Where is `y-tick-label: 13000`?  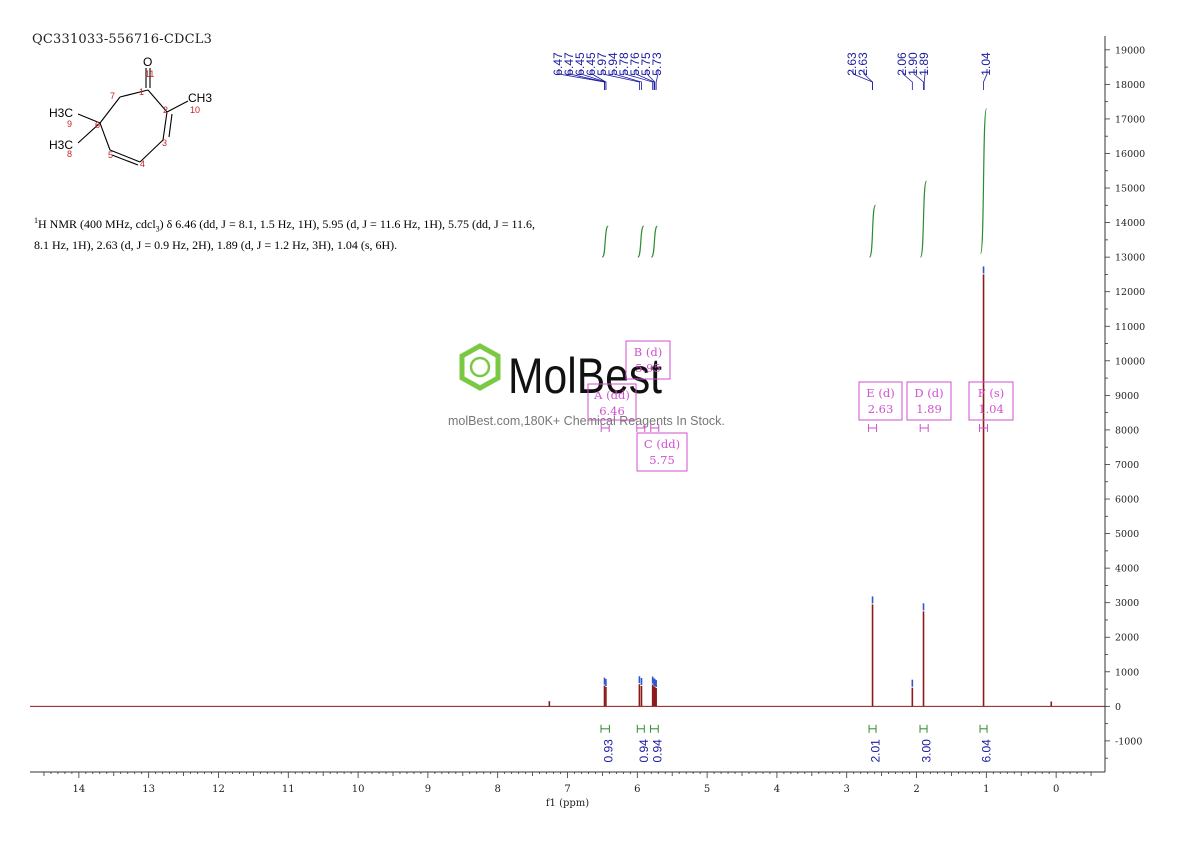 y-tick-label: 13000 is located at coordinates (1130, 258).